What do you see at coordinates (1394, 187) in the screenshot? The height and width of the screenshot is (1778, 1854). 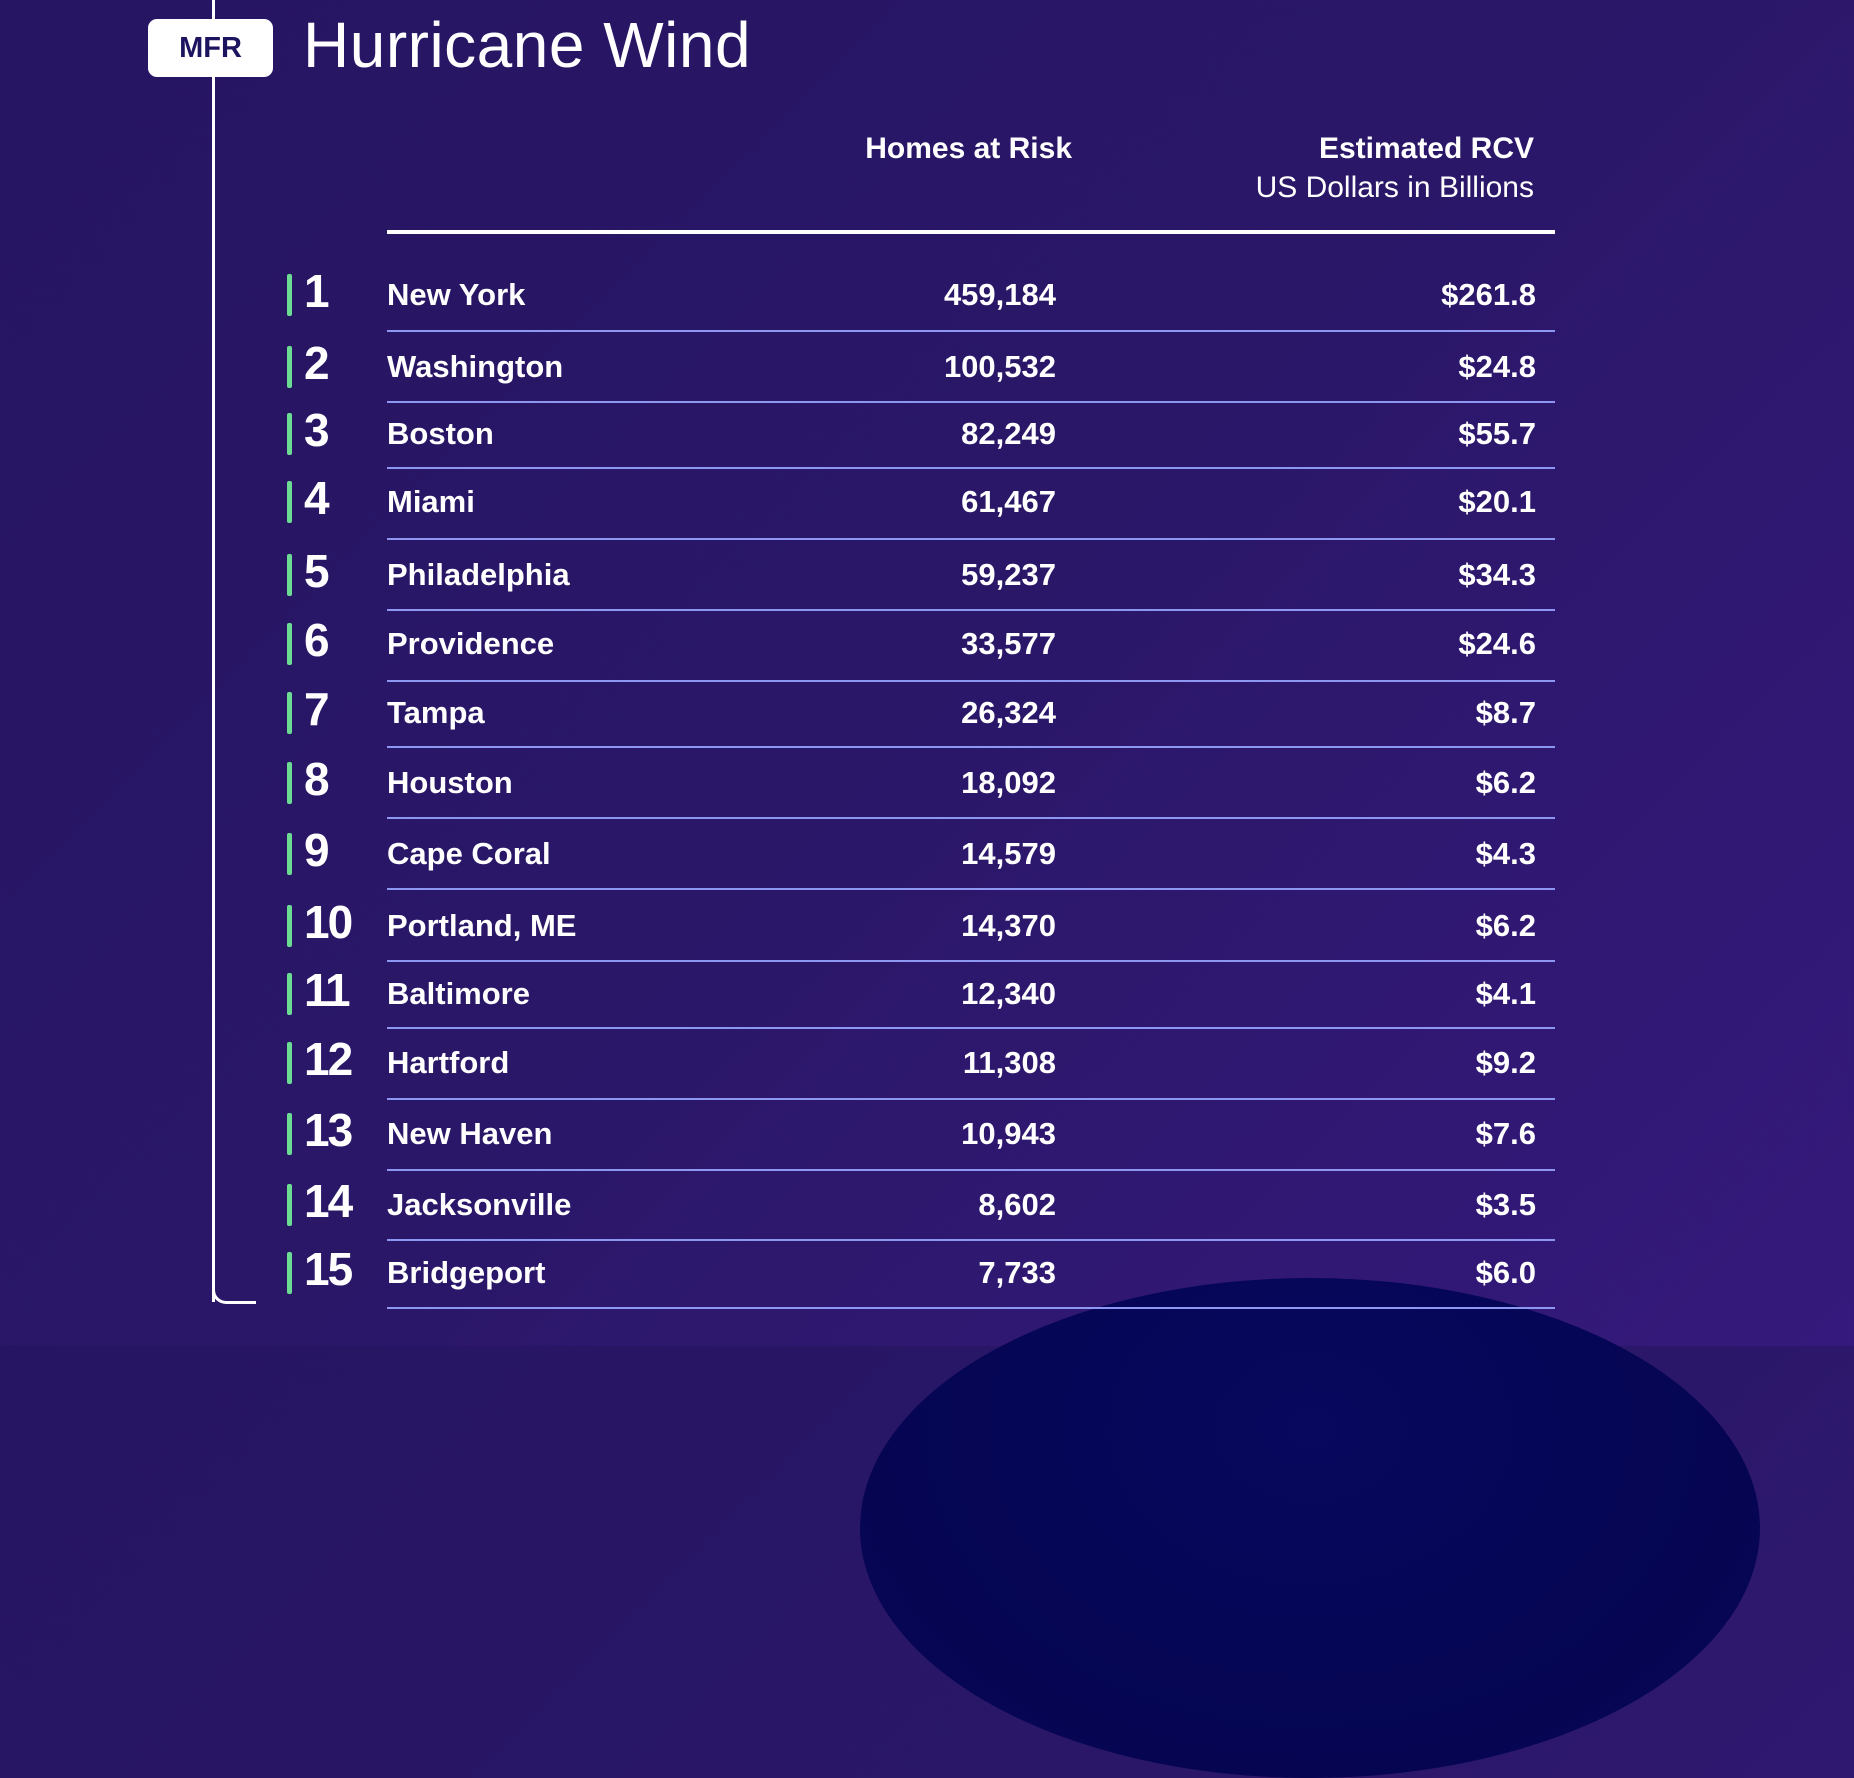 I see `column-header-rcv-units: US Dollars in Billions` at bounding box center [1394, 187].